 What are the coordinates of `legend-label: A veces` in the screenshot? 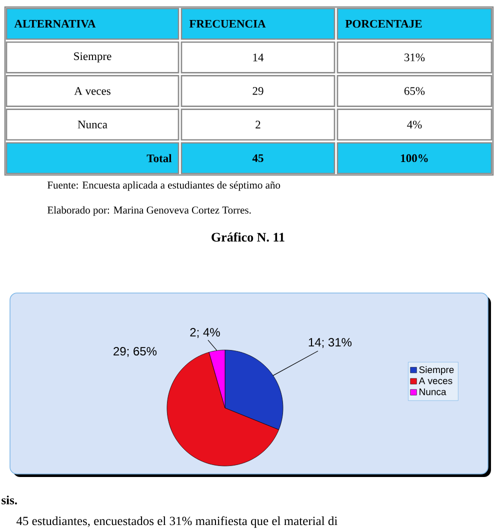 It's located at (435, 381).